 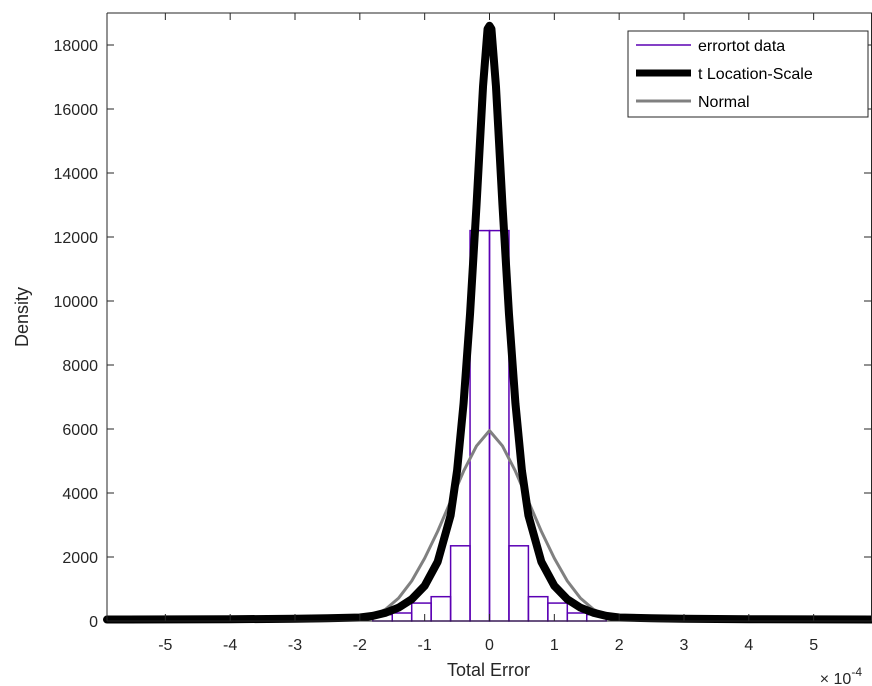 What do you see at coordinates (76, 110) in the screenshot?
I see `y-tick-label: 16000` at bounding box center [76, 110].